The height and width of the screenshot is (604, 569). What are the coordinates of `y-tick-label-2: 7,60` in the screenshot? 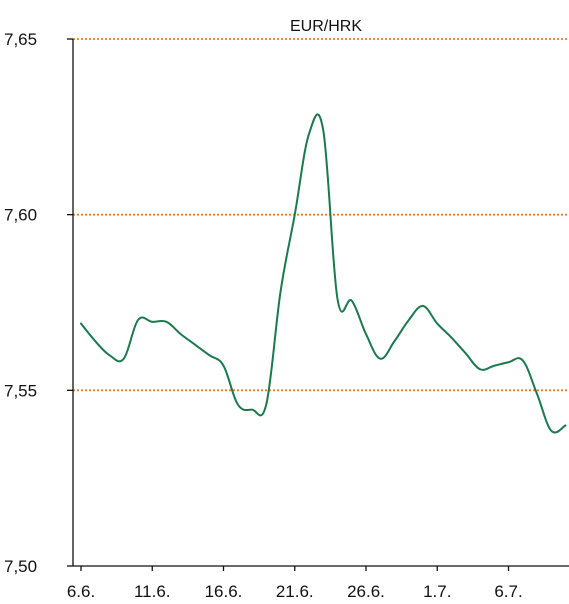 It's located at (20, 215).